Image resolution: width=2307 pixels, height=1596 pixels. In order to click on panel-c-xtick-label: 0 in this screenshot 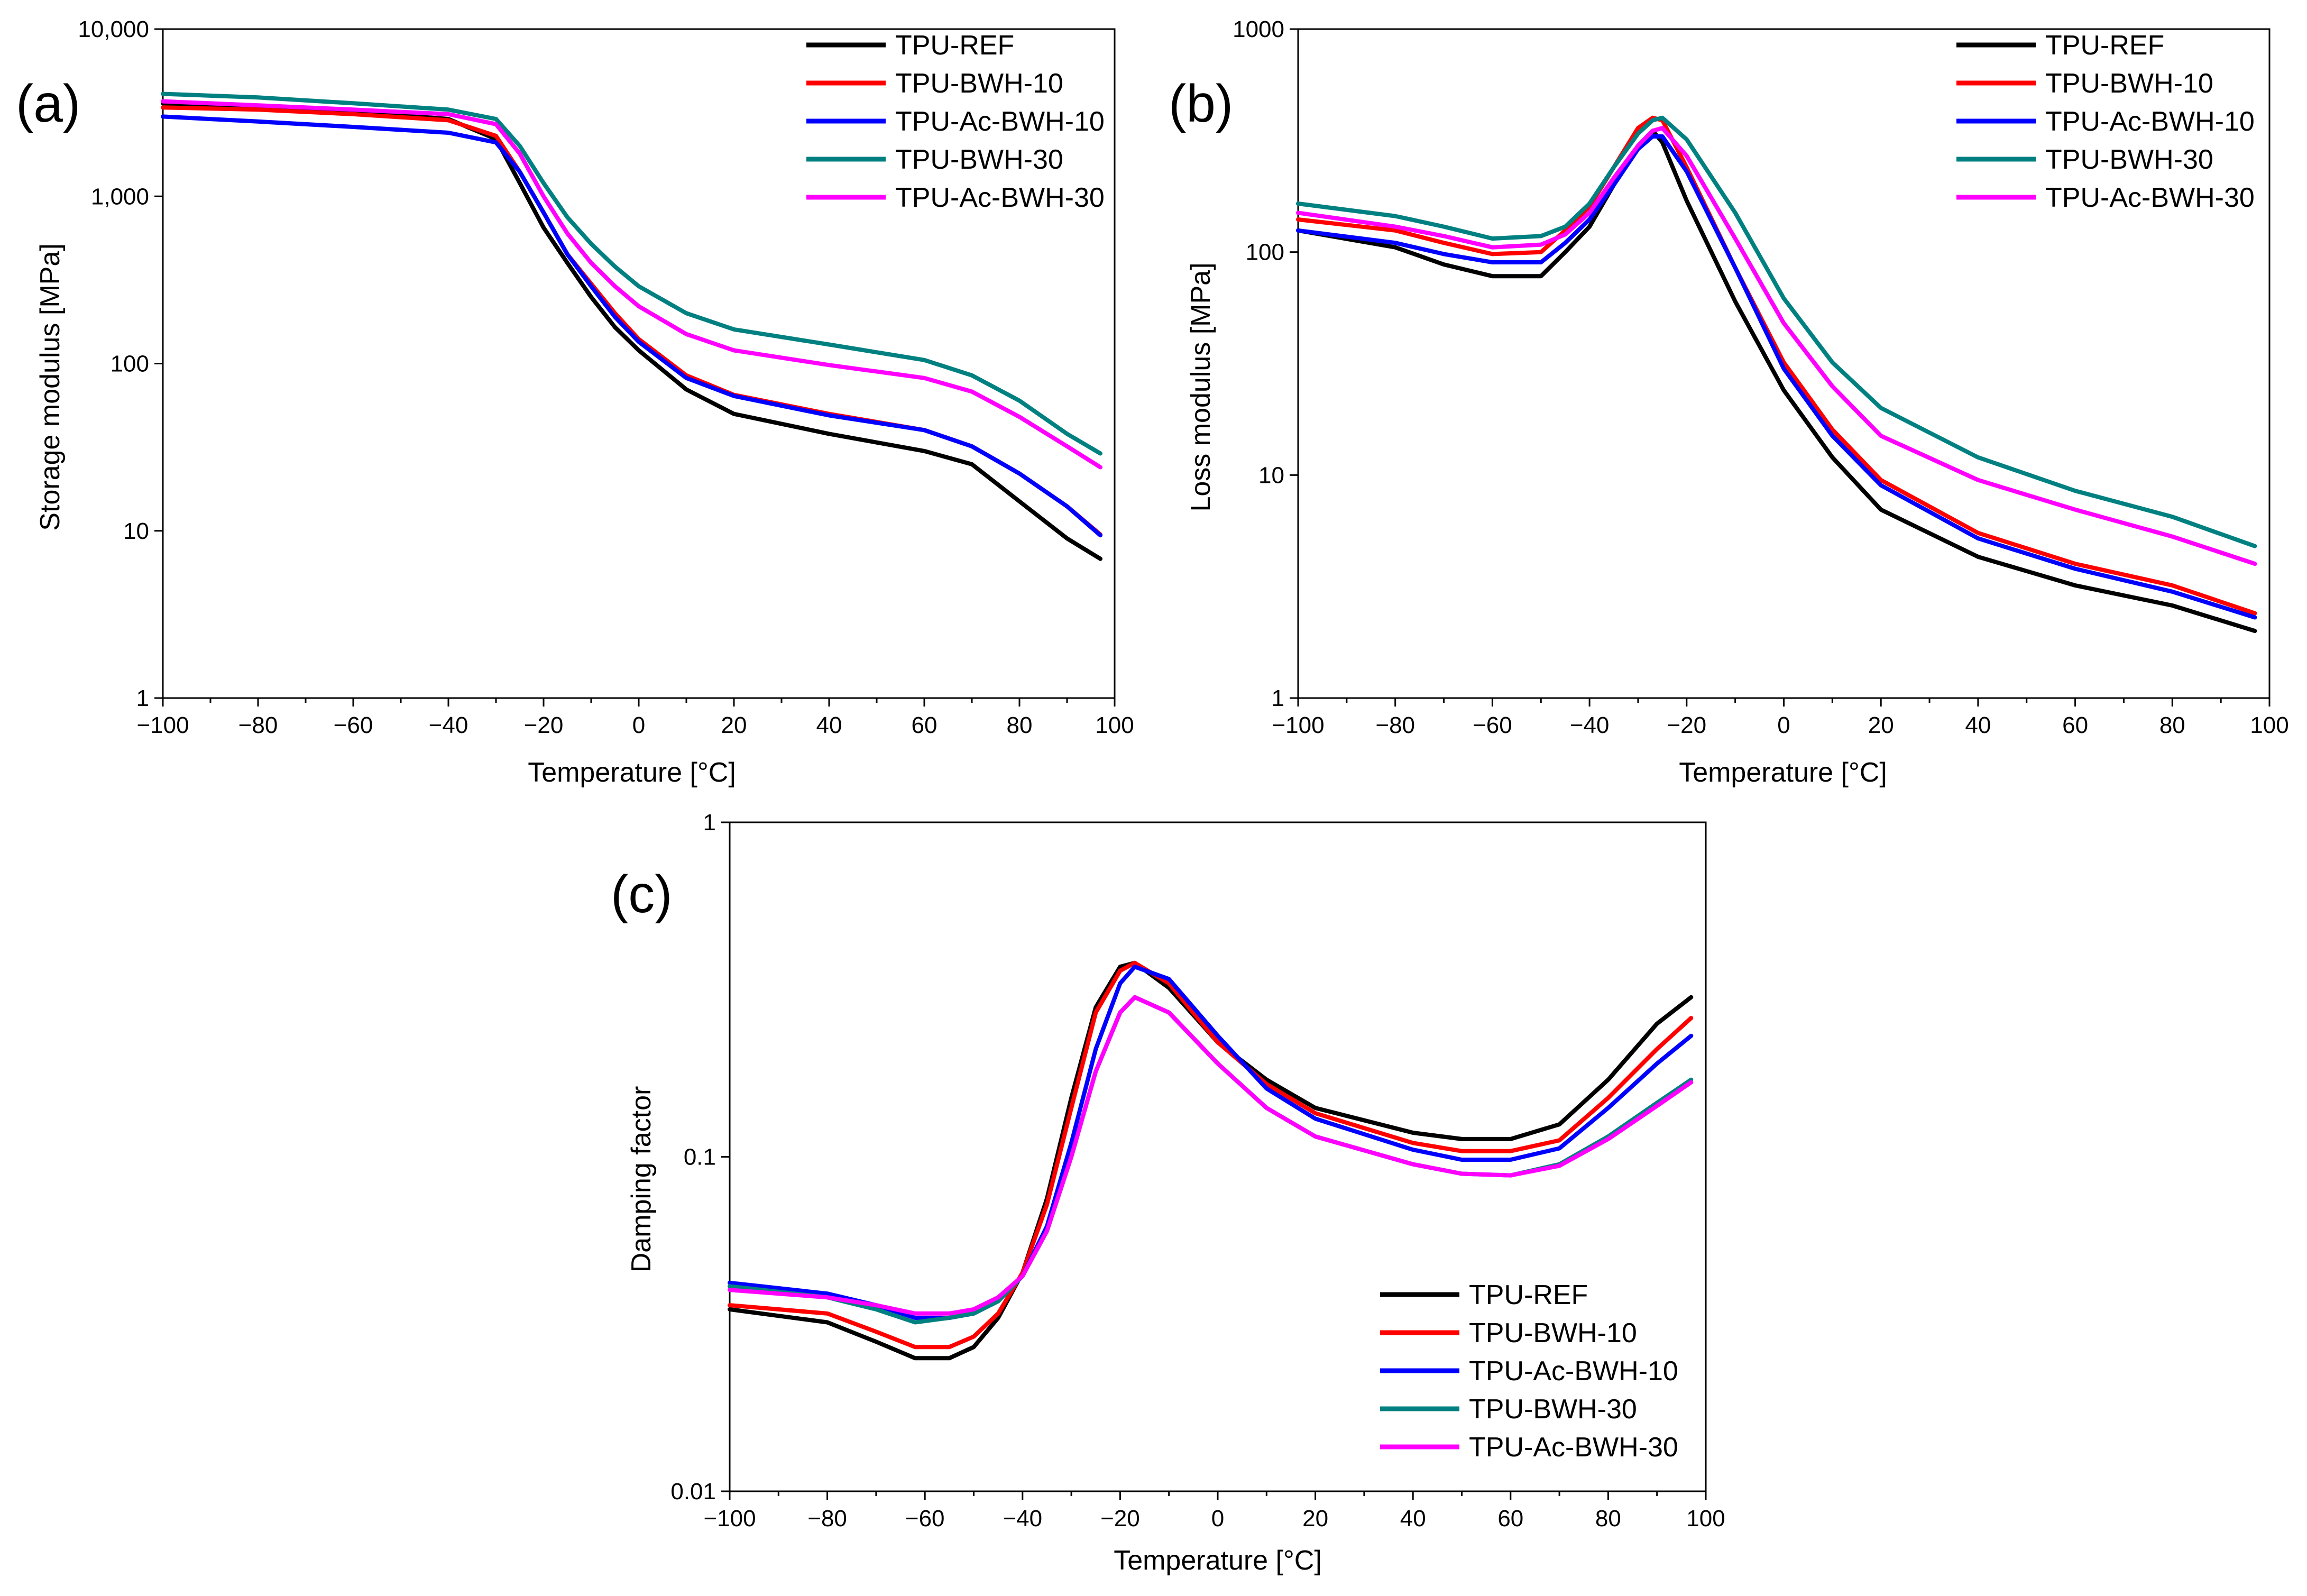, I will do `click(1218, 1518)`.